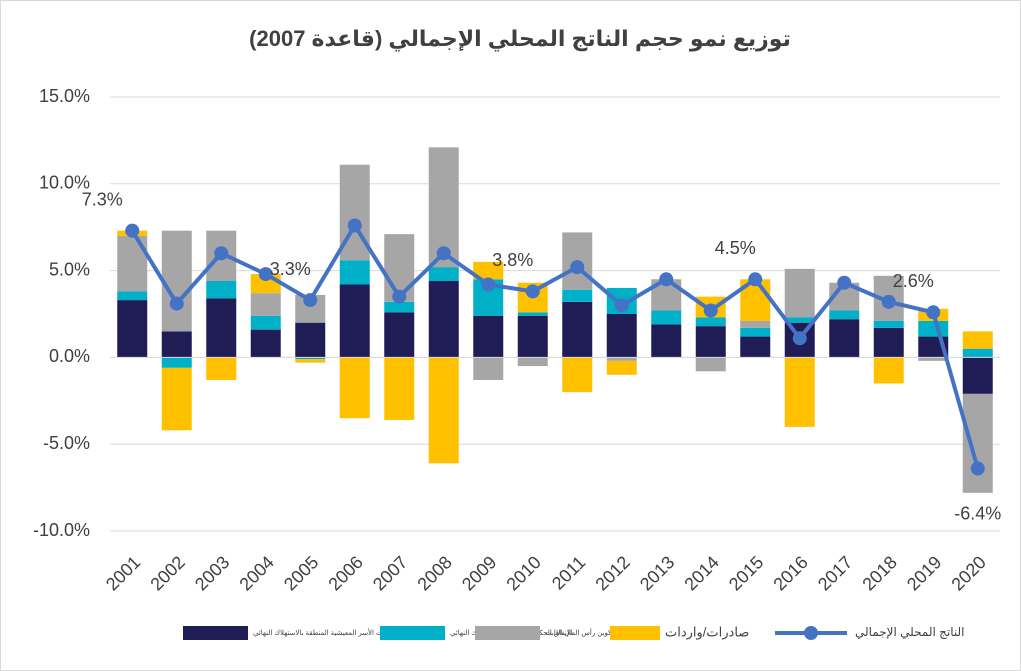 This screenshot has height=671, width=1021. I want to click on data-label: -6.4%, so click(977, 513).